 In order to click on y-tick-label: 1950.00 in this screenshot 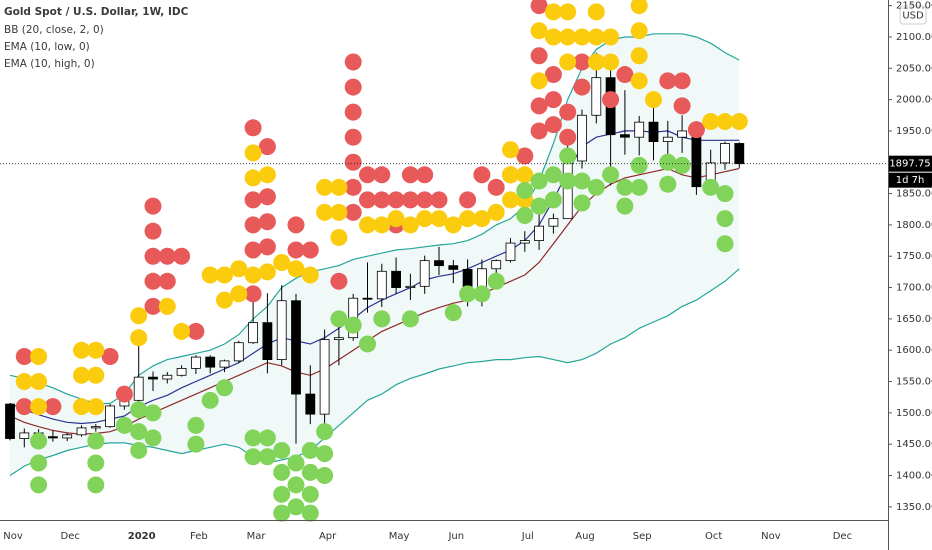, I will do `click(914, 131)`.